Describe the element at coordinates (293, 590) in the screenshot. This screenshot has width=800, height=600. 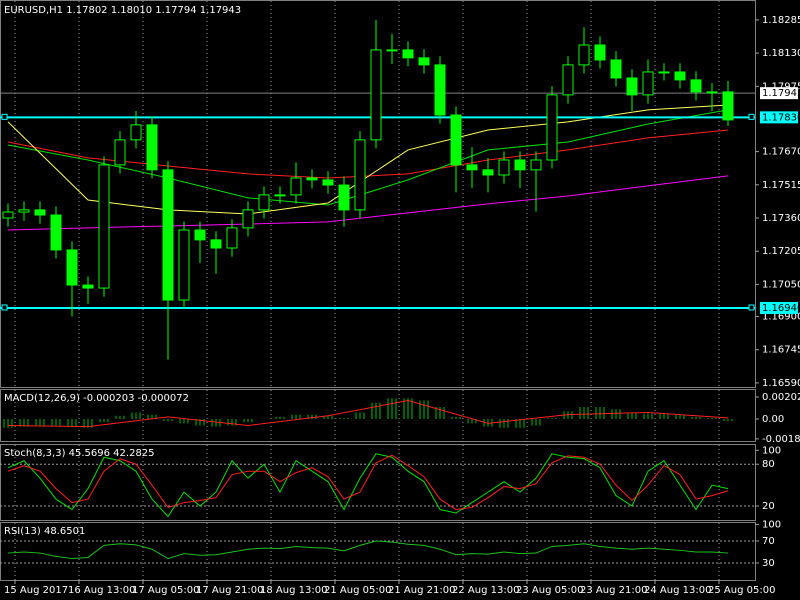
I see `x-tick-label: 18 Aug 13:00` at that location.